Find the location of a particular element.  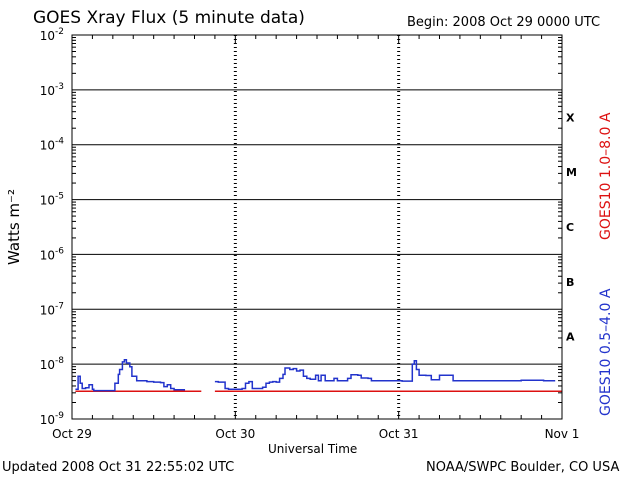

x-tick-label: Oct 31 is located at coordinates (399, 434).